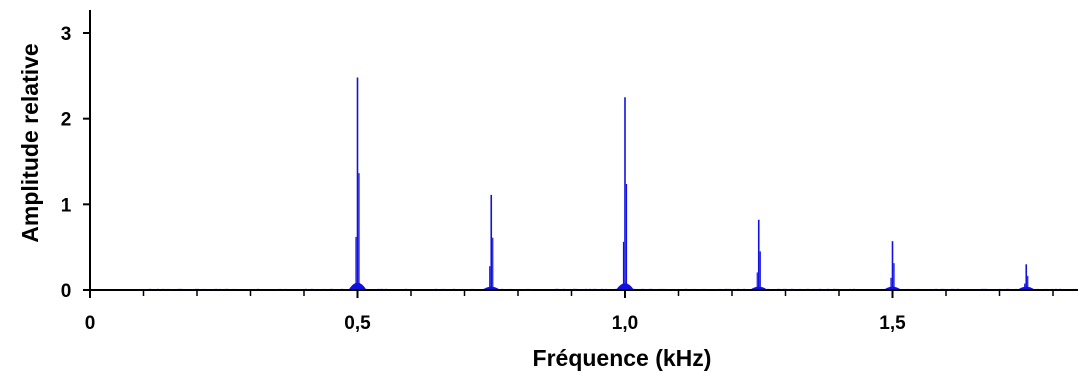  I want to click on y-tick-label: 3, so click(66, 34).